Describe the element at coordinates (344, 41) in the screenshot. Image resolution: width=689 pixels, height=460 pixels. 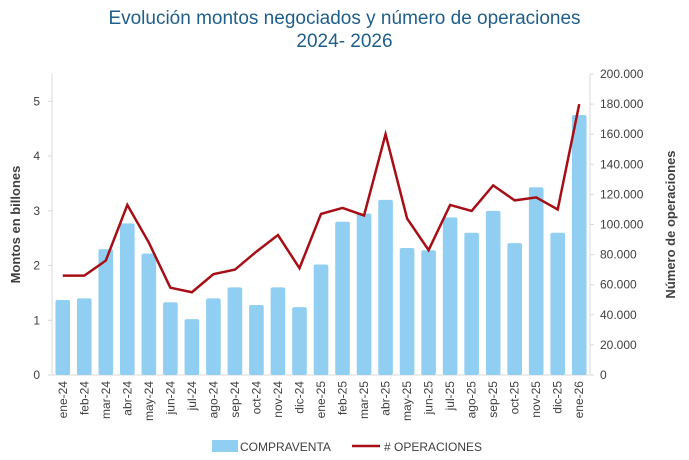
I see `chart-subtitle: 2024- 2026` at that location.